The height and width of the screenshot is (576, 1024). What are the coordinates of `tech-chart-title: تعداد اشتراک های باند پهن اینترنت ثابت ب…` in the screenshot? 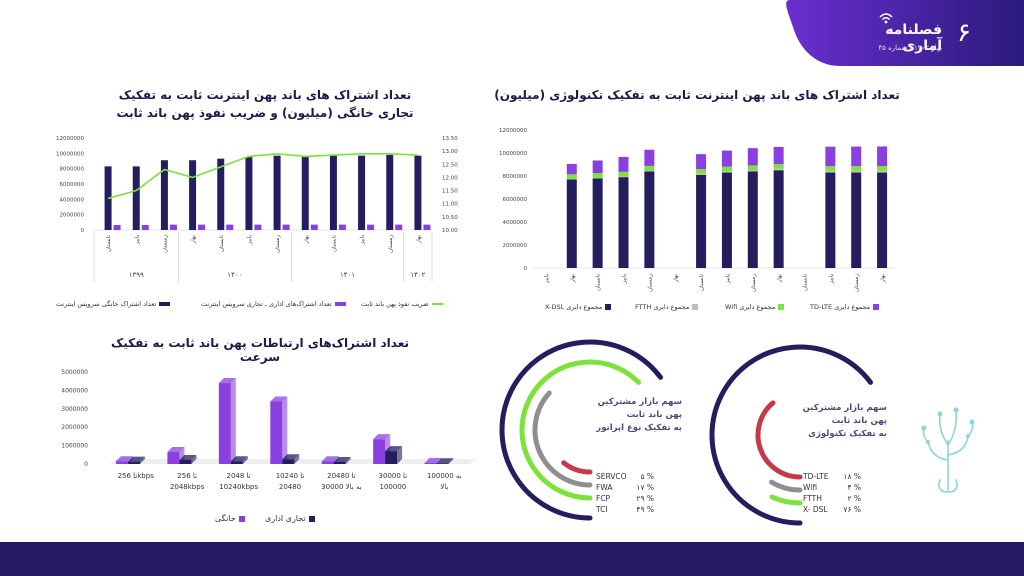 It's located at (697, 95).